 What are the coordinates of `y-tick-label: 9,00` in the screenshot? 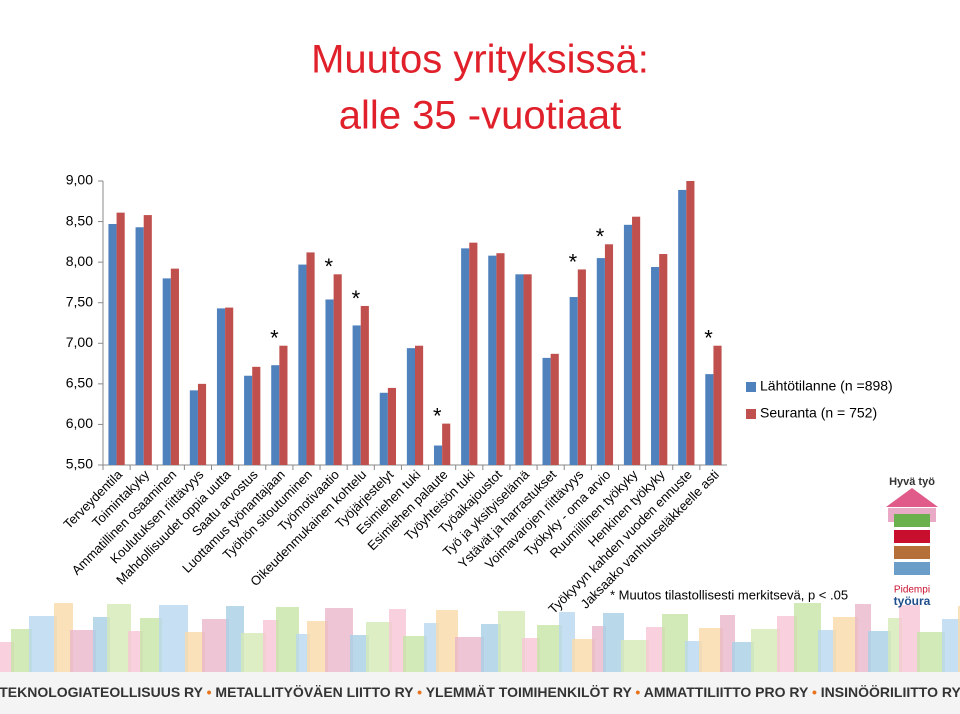 It's located at (79, 180).